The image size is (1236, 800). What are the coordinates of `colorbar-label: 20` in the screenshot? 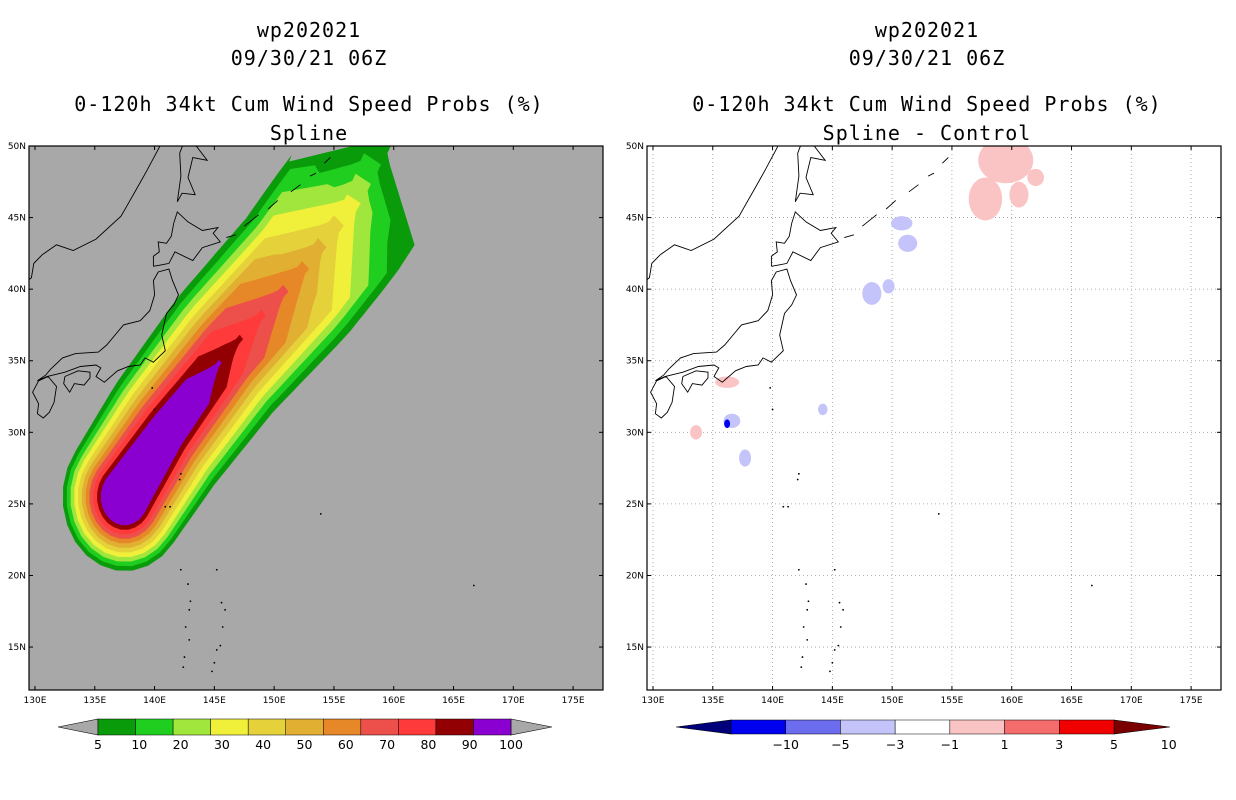 It's located at (181, 744).